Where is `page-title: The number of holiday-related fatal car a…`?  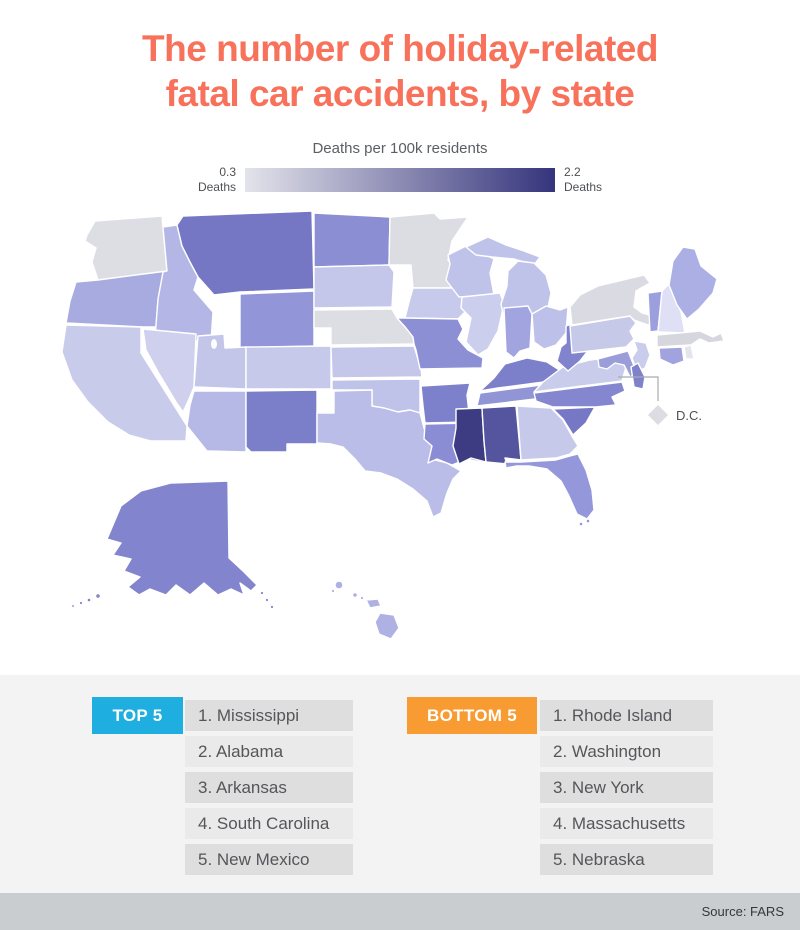 page-title: The number of holiday-related fatal car a… is located at coordinates (400, 71).